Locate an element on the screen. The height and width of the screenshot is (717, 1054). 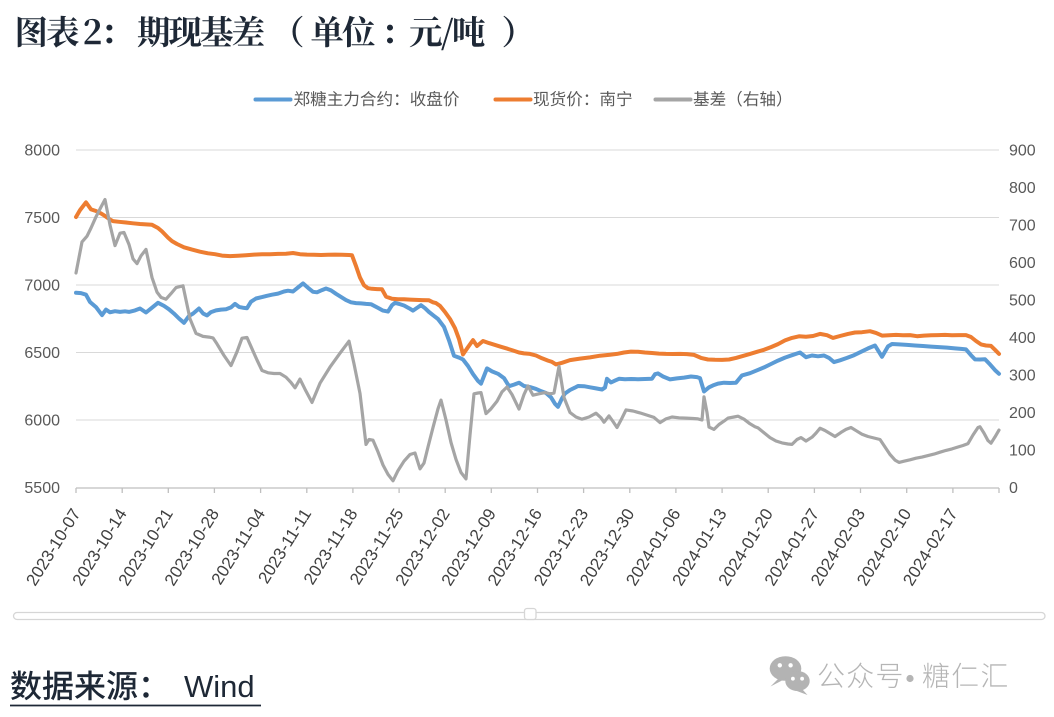
svg-text: 400 is located at coordinates (1022, 338).